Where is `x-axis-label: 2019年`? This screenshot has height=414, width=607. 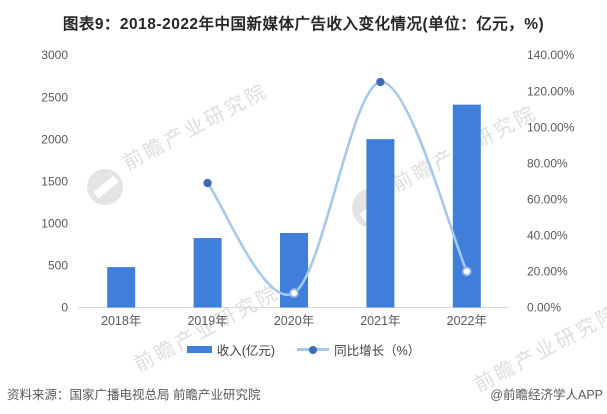 x-axis-label: 2019年 is located at coordinates (207, 321).